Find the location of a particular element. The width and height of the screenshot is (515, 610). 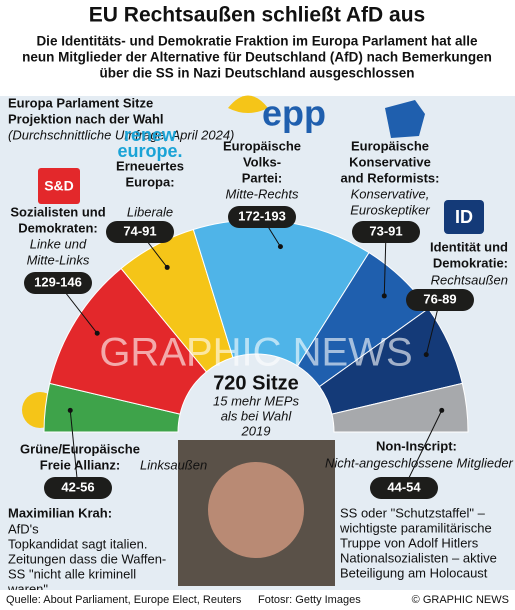

epp-heart is located at coordinates (248, 104).